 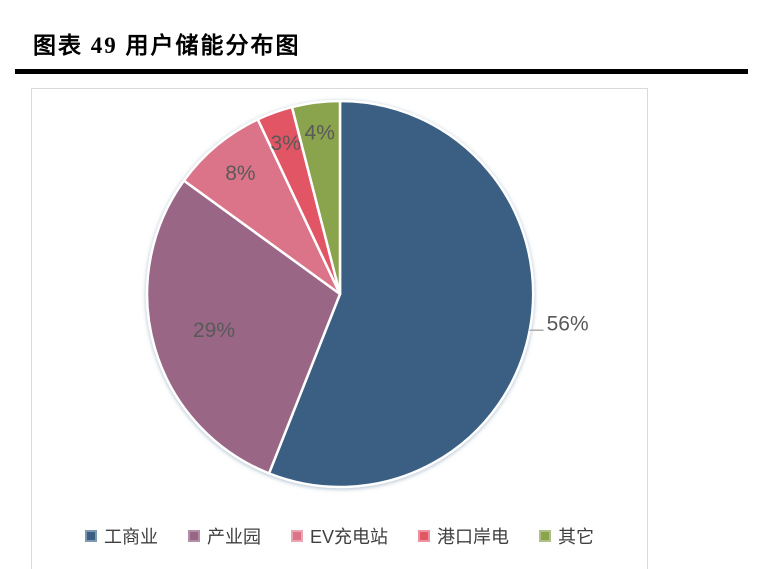 I want to click on legend-label-1: 产业园, so click(x=233, y=537).